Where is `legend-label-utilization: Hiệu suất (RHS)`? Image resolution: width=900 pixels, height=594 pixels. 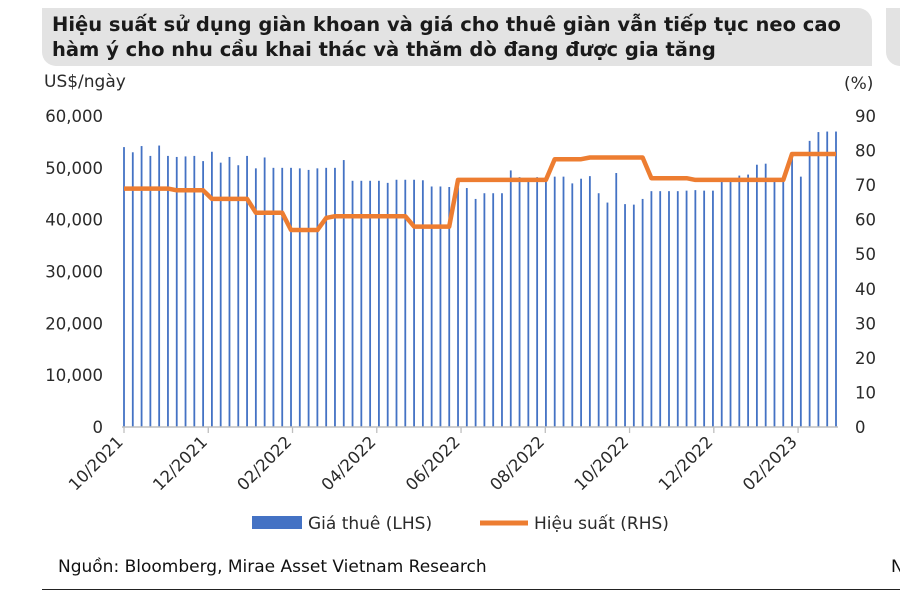 legend-label-utilization: Hiệu suất (RHS) is located at coordinates (601, 523).